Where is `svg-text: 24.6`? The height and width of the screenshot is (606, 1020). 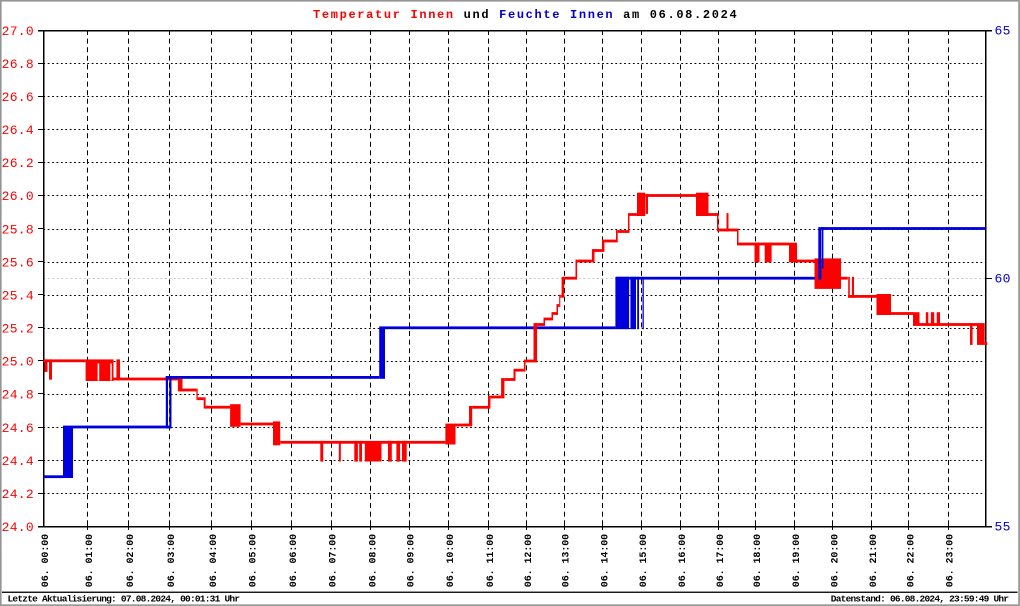 svg-text: 24.6 is located at coordinates (18, 428).